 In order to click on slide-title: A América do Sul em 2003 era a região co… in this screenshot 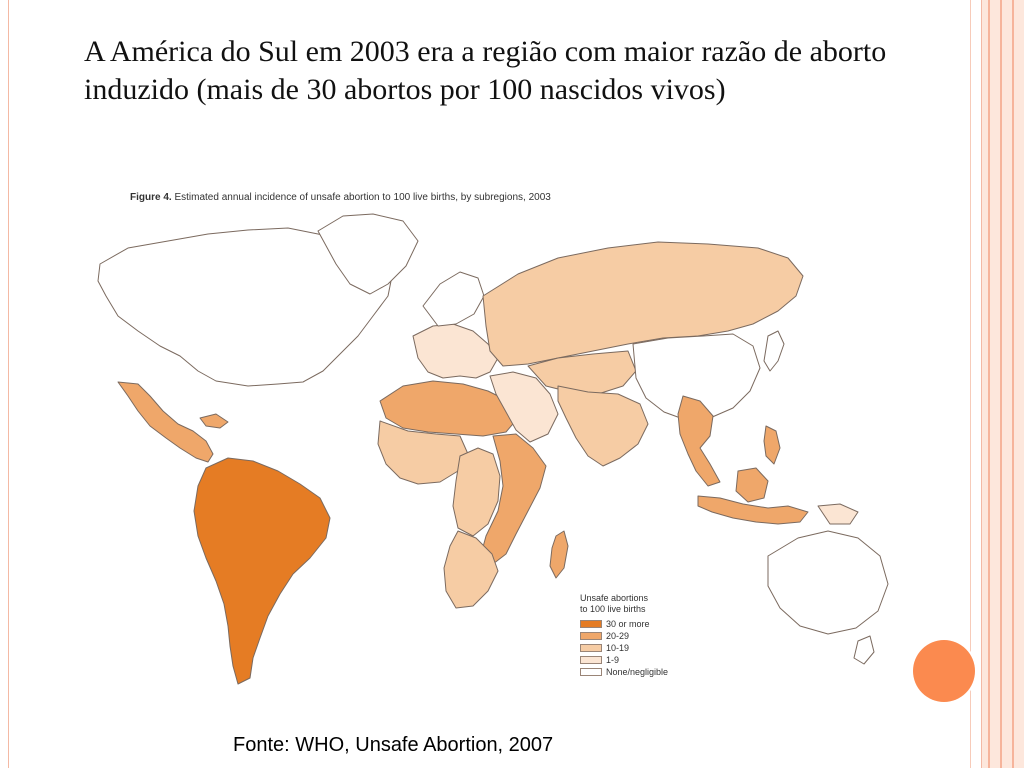, I will do `click(485, 70)`.